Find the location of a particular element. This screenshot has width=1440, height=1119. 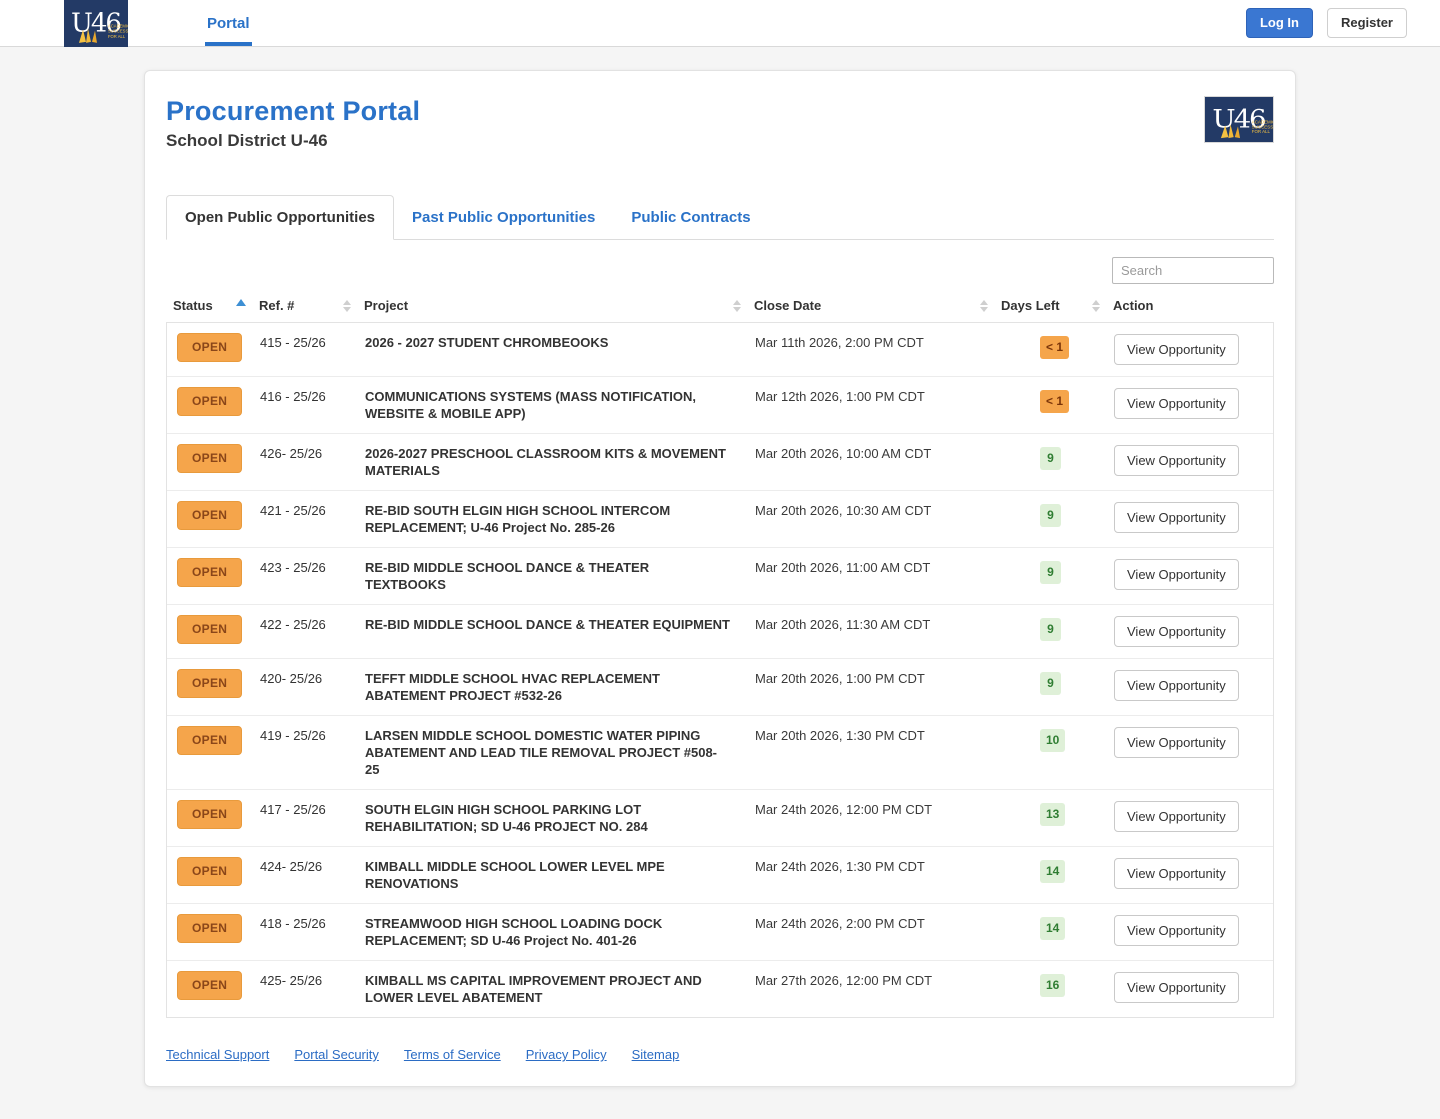

close-date: Mar 20th 2026, 11:30 AM CDT is located at coordinates (843, 624).